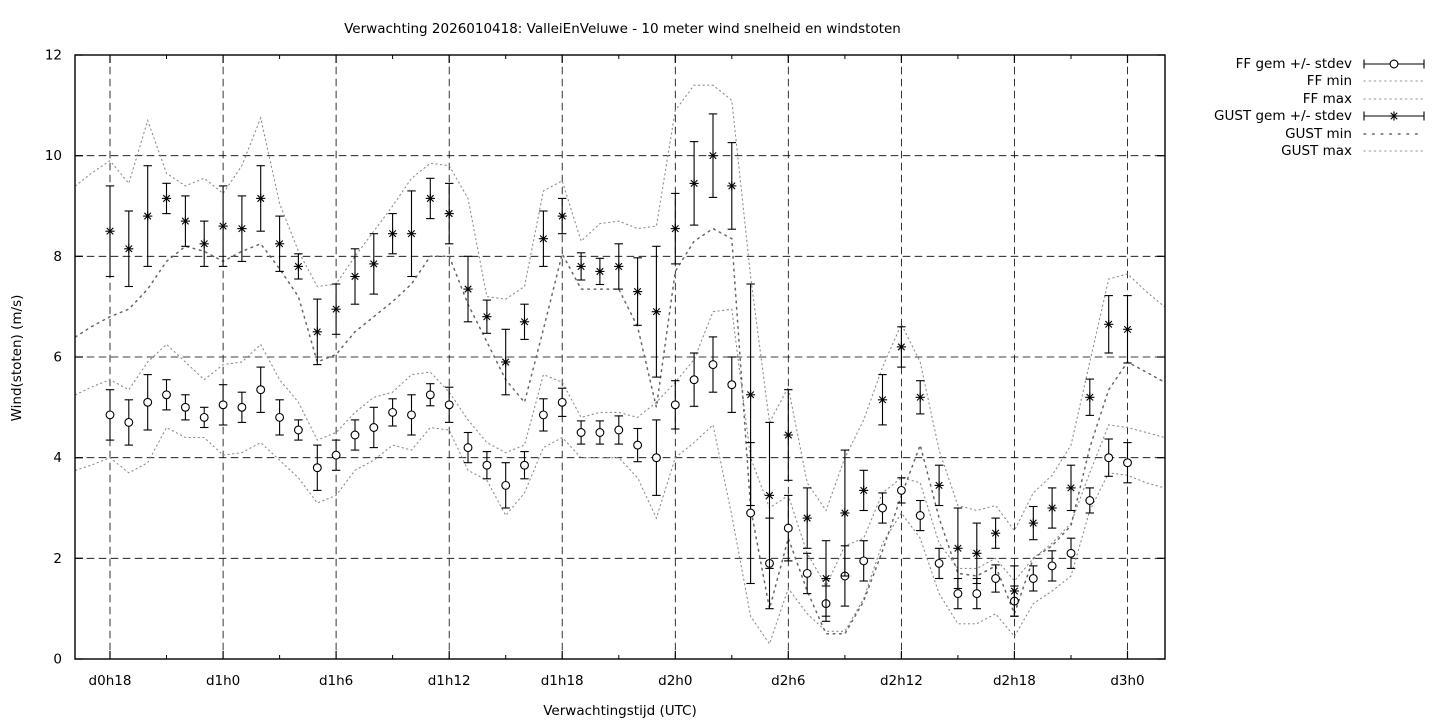  I want to click on svg-text: 0, so click(57, 660).